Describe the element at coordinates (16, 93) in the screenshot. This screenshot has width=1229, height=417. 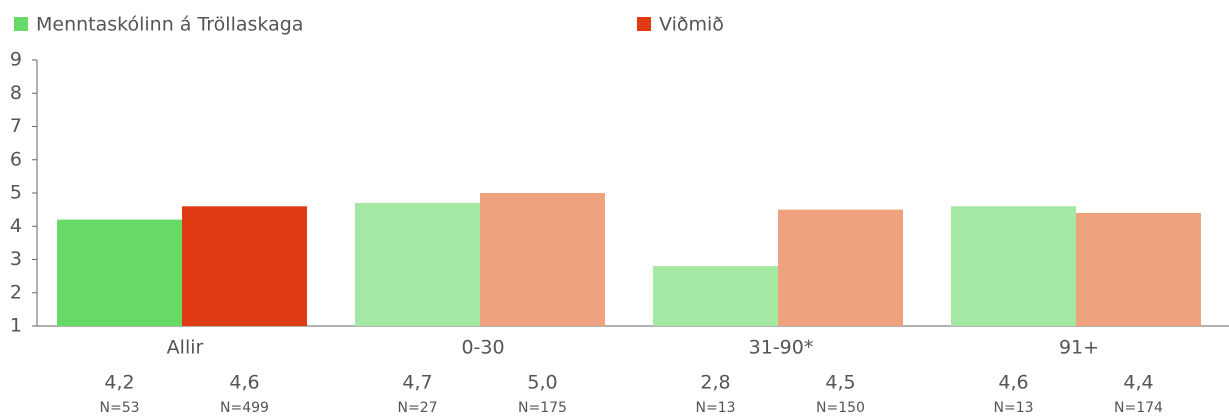
I see `y-tick-label: 8` at that location.